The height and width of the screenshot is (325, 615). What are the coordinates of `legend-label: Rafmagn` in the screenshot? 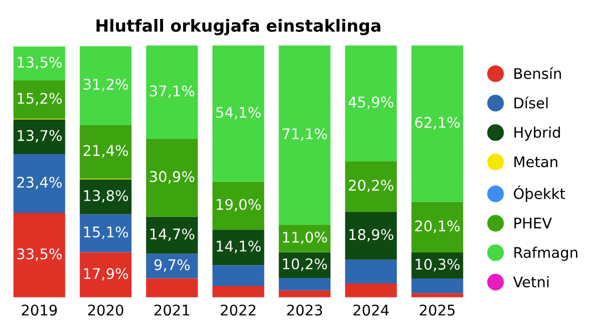 It's located at (546, 253).